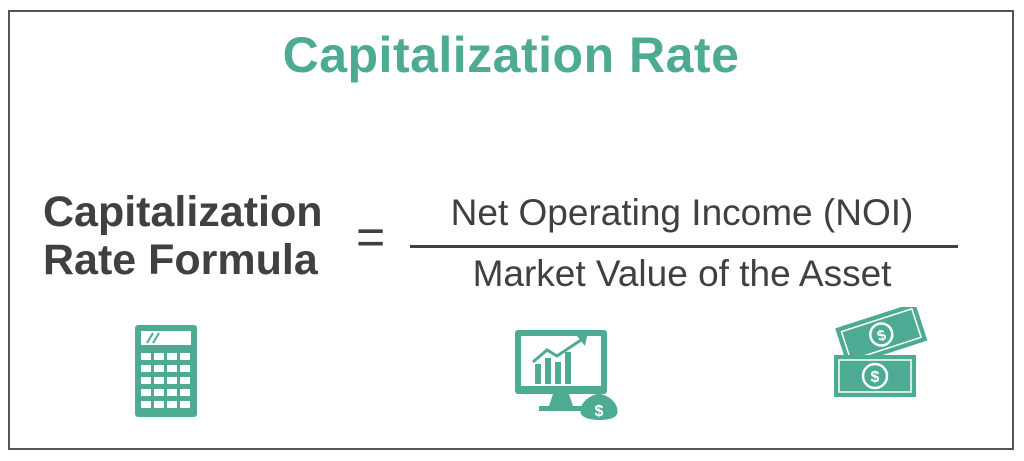  Describe the element at coordinates (684, 246) in the screenshot. I see `fraction-bar` at that location.